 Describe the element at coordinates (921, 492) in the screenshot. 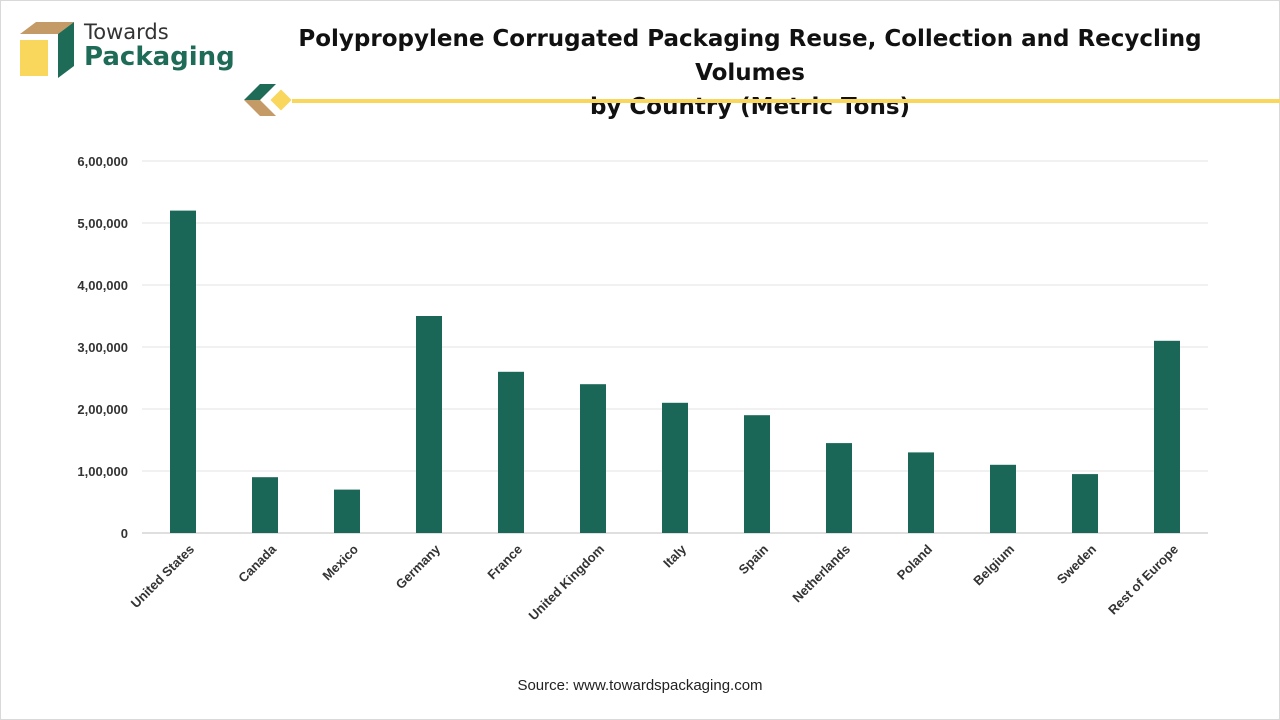

I see `bar-poland` at that location.